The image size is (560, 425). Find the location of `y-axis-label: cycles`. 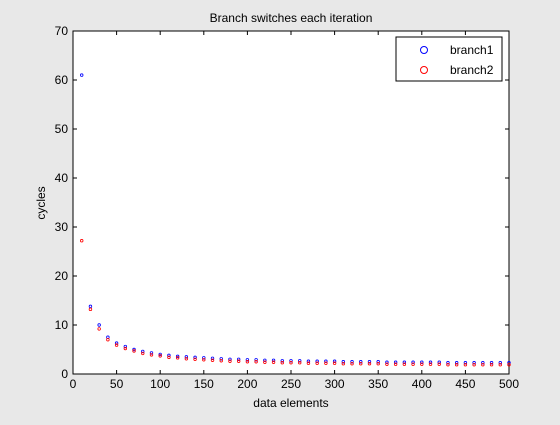

y-axis-label: cycles is located at coordinates (41, 202).